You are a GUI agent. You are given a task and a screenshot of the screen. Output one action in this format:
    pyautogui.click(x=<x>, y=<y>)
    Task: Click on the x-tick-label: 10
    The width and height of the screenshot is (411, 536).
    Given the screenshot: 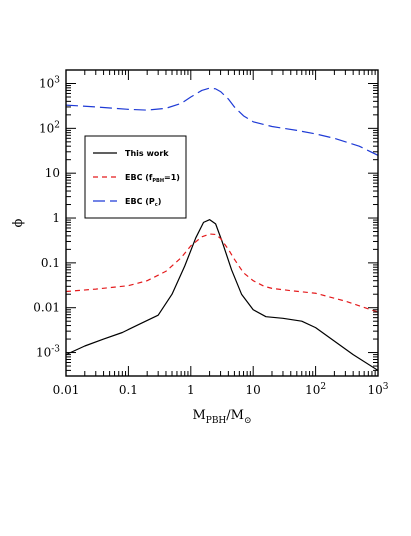 What is the action you would take?
    pyautogui.click(x=253, y=390)
    